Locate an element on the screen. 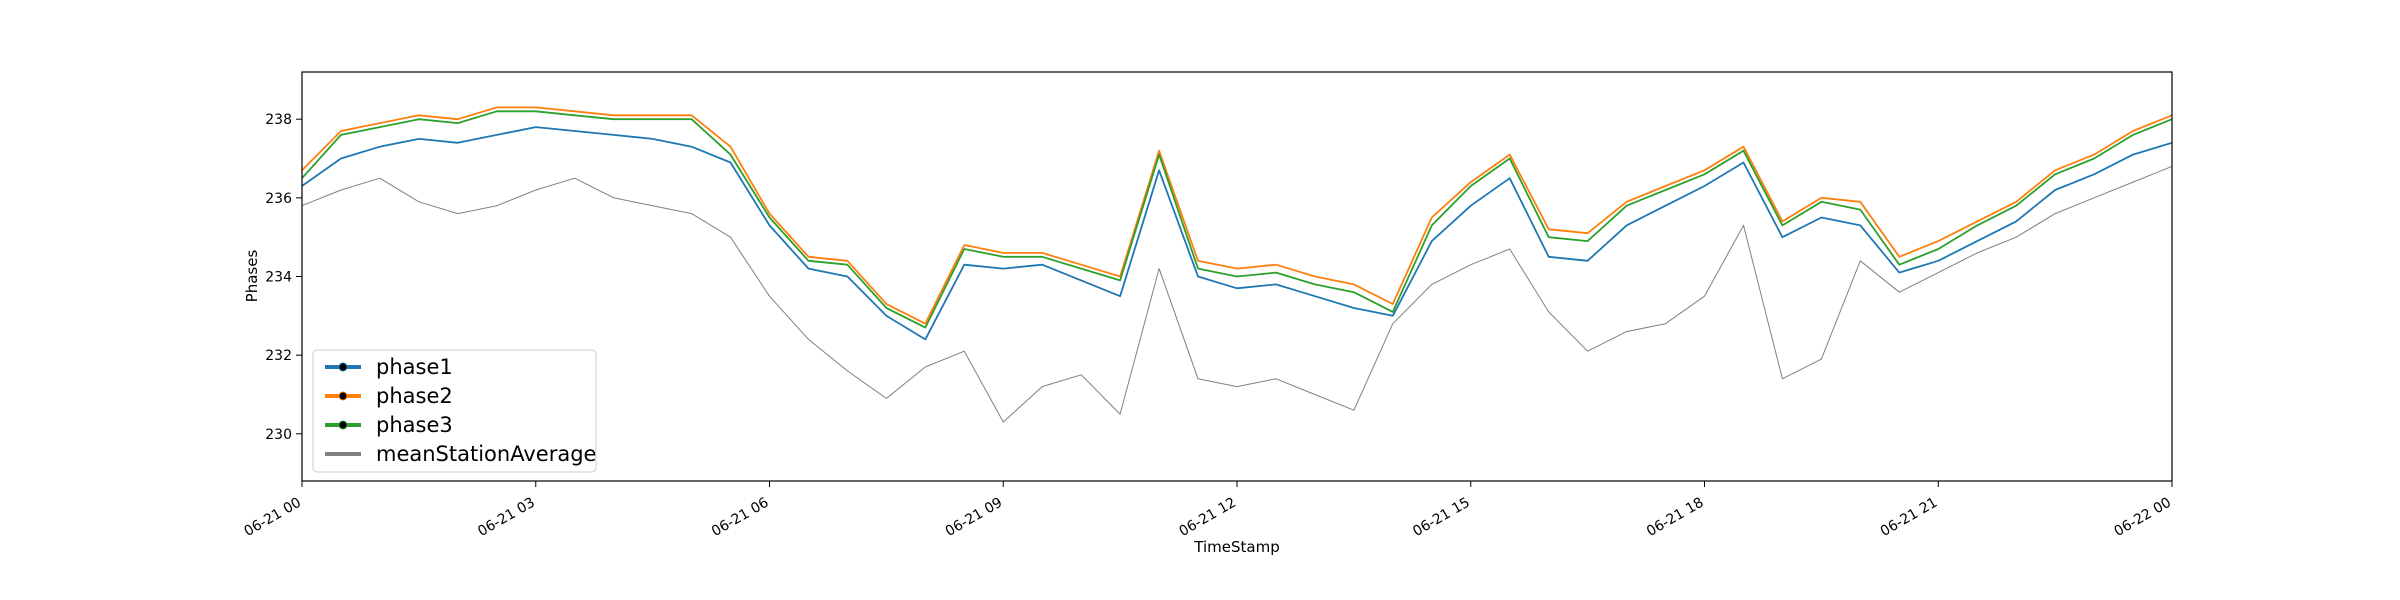  y-tick-label: 238 is located at coordinates (278, 120).